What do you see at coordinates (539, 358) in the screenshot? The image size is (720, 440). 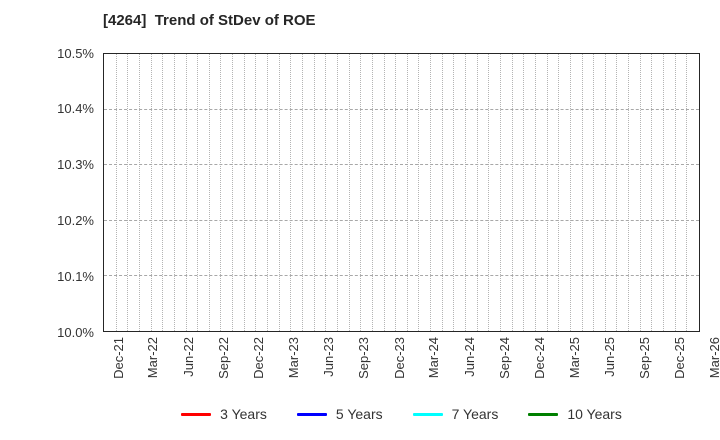 I see `x-tick-label: Dec-24` at bounding box center [539, 358].